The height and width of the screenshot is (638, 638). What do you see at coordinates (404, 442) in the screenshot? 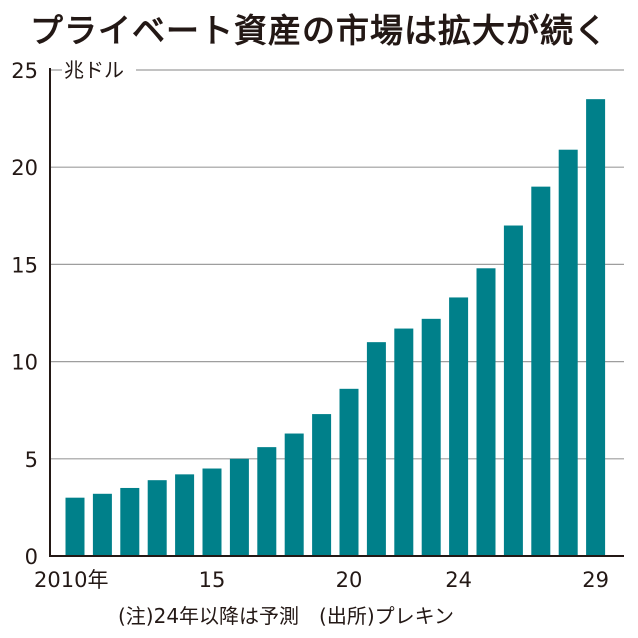
I see `bar-2022` at bounding box center [404, 442].